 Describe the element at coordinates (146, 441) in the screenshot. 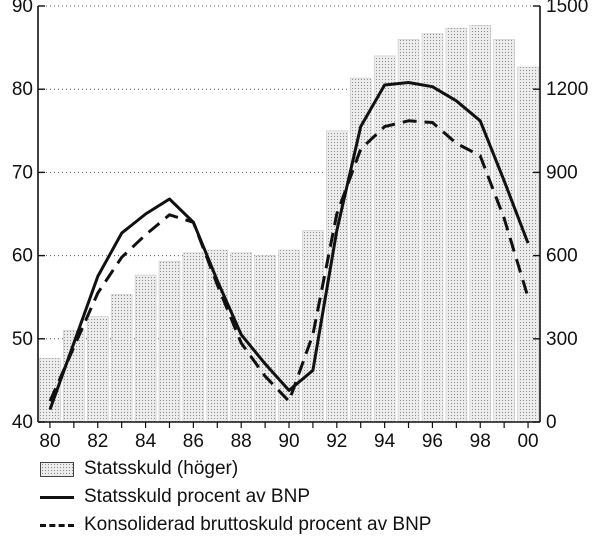

I see `x-tick-label: 84` at that location.